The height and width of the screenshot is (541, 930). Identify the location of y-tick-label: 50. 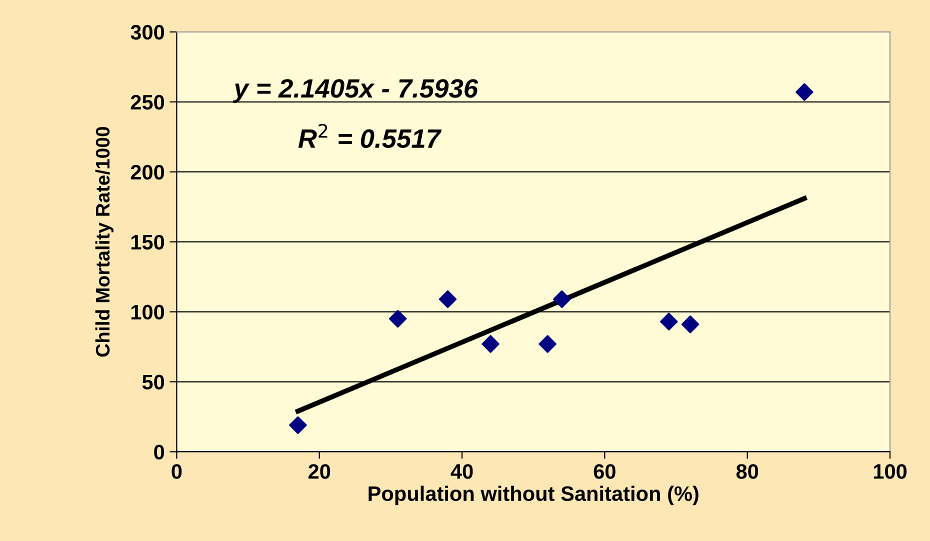
(153, 382).